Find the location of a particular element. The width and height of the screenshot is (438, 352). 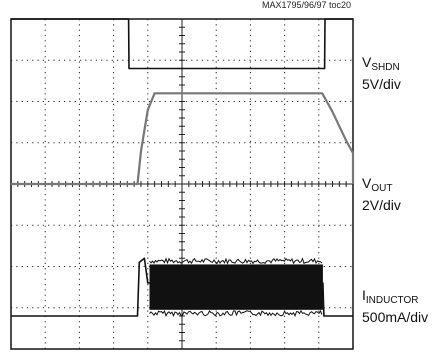

trace-vshdn is located at coordinates (182, 44).